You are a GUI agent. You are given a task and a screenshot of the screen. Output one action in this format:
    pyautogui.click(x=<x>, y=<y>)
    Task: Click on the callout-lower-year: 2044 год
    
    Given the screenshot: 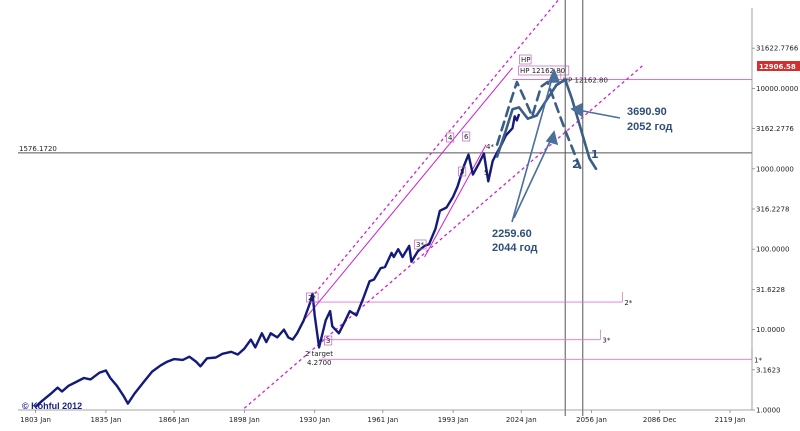 What is the action you would take?
    pyautogui.click(x=515, y=248)
    